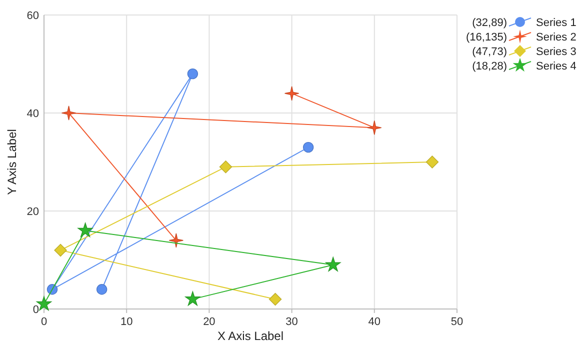 The width and height of the screenshot is (584, 350). I want to click on text: (32,89), so click(489, 23).